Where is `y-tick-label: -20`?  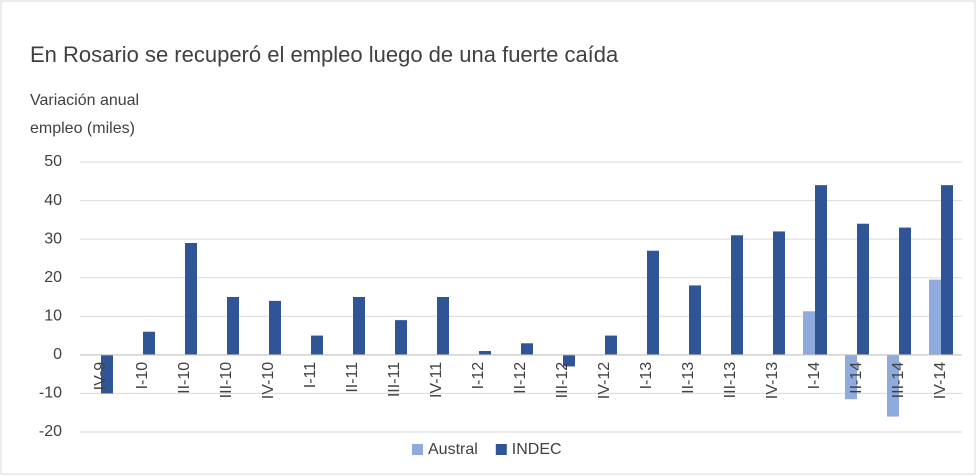
y-tick-label: -20 is located at coordinates (50, 431).